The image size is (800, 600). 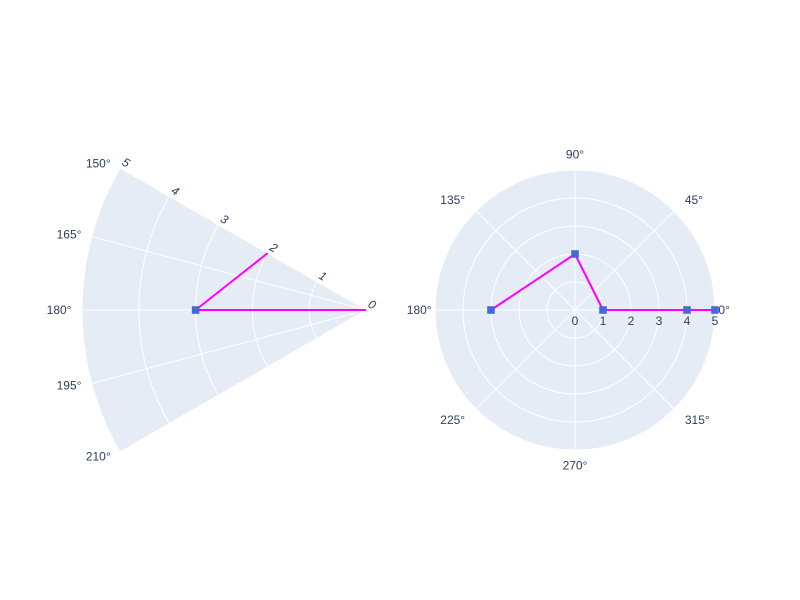 I want to click on angular-tick-label: 315°, so click(x=697, y=420).